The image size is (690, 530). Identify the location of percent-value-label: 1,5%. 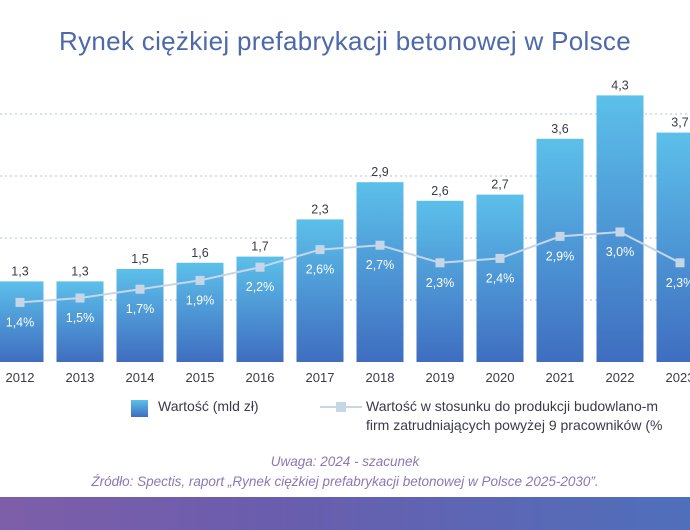
(80, 318).